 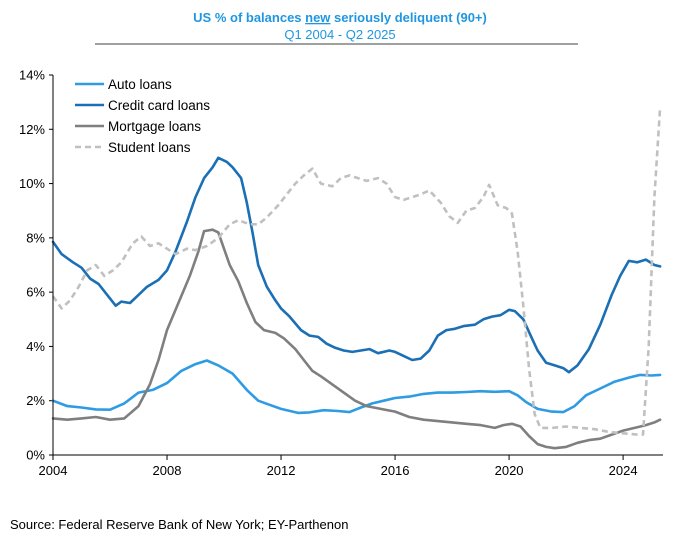 What do you see at coordinates (32, 75) in the screenshot?
I see `y-tick-label: 14%` at bounding box center [32, 75].